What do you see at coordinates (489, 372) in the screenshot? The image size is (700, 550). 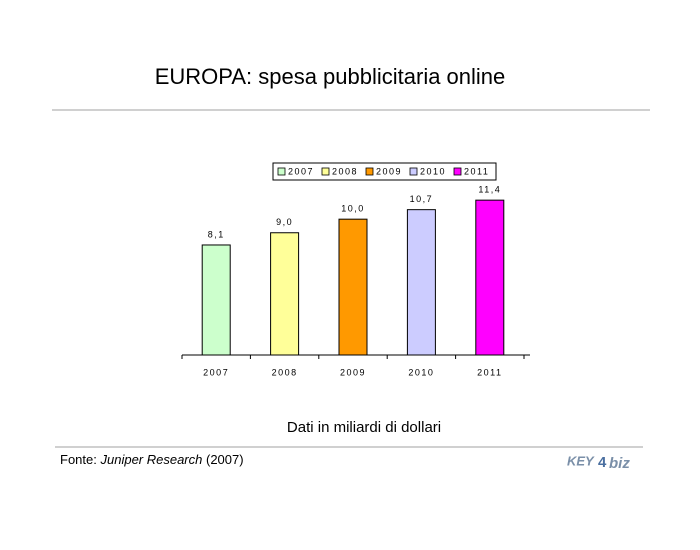 I see `x-tick-label: 2011` at bounding box center [489, 372].